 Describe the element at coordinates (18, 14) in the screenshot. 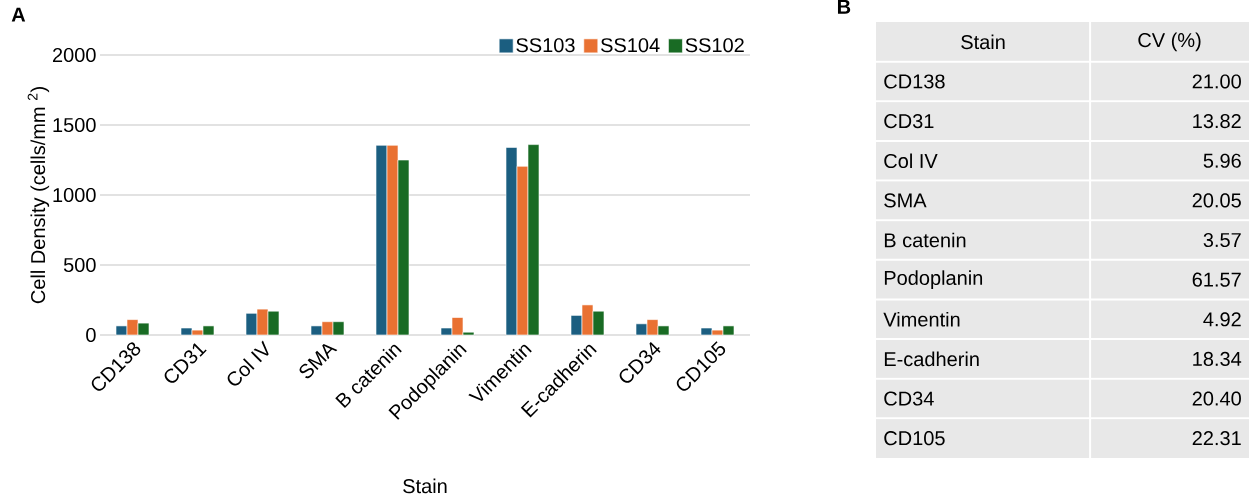

I see `chart-title: A` at that location.